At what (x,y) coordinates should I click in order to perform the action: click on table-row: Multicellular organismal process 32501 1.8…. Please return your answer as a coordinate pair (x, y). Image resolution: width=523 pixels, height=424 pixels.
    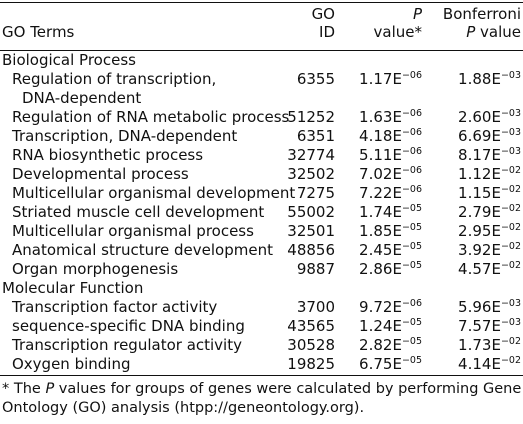
    Looking at the image, I should click on (261, 231).